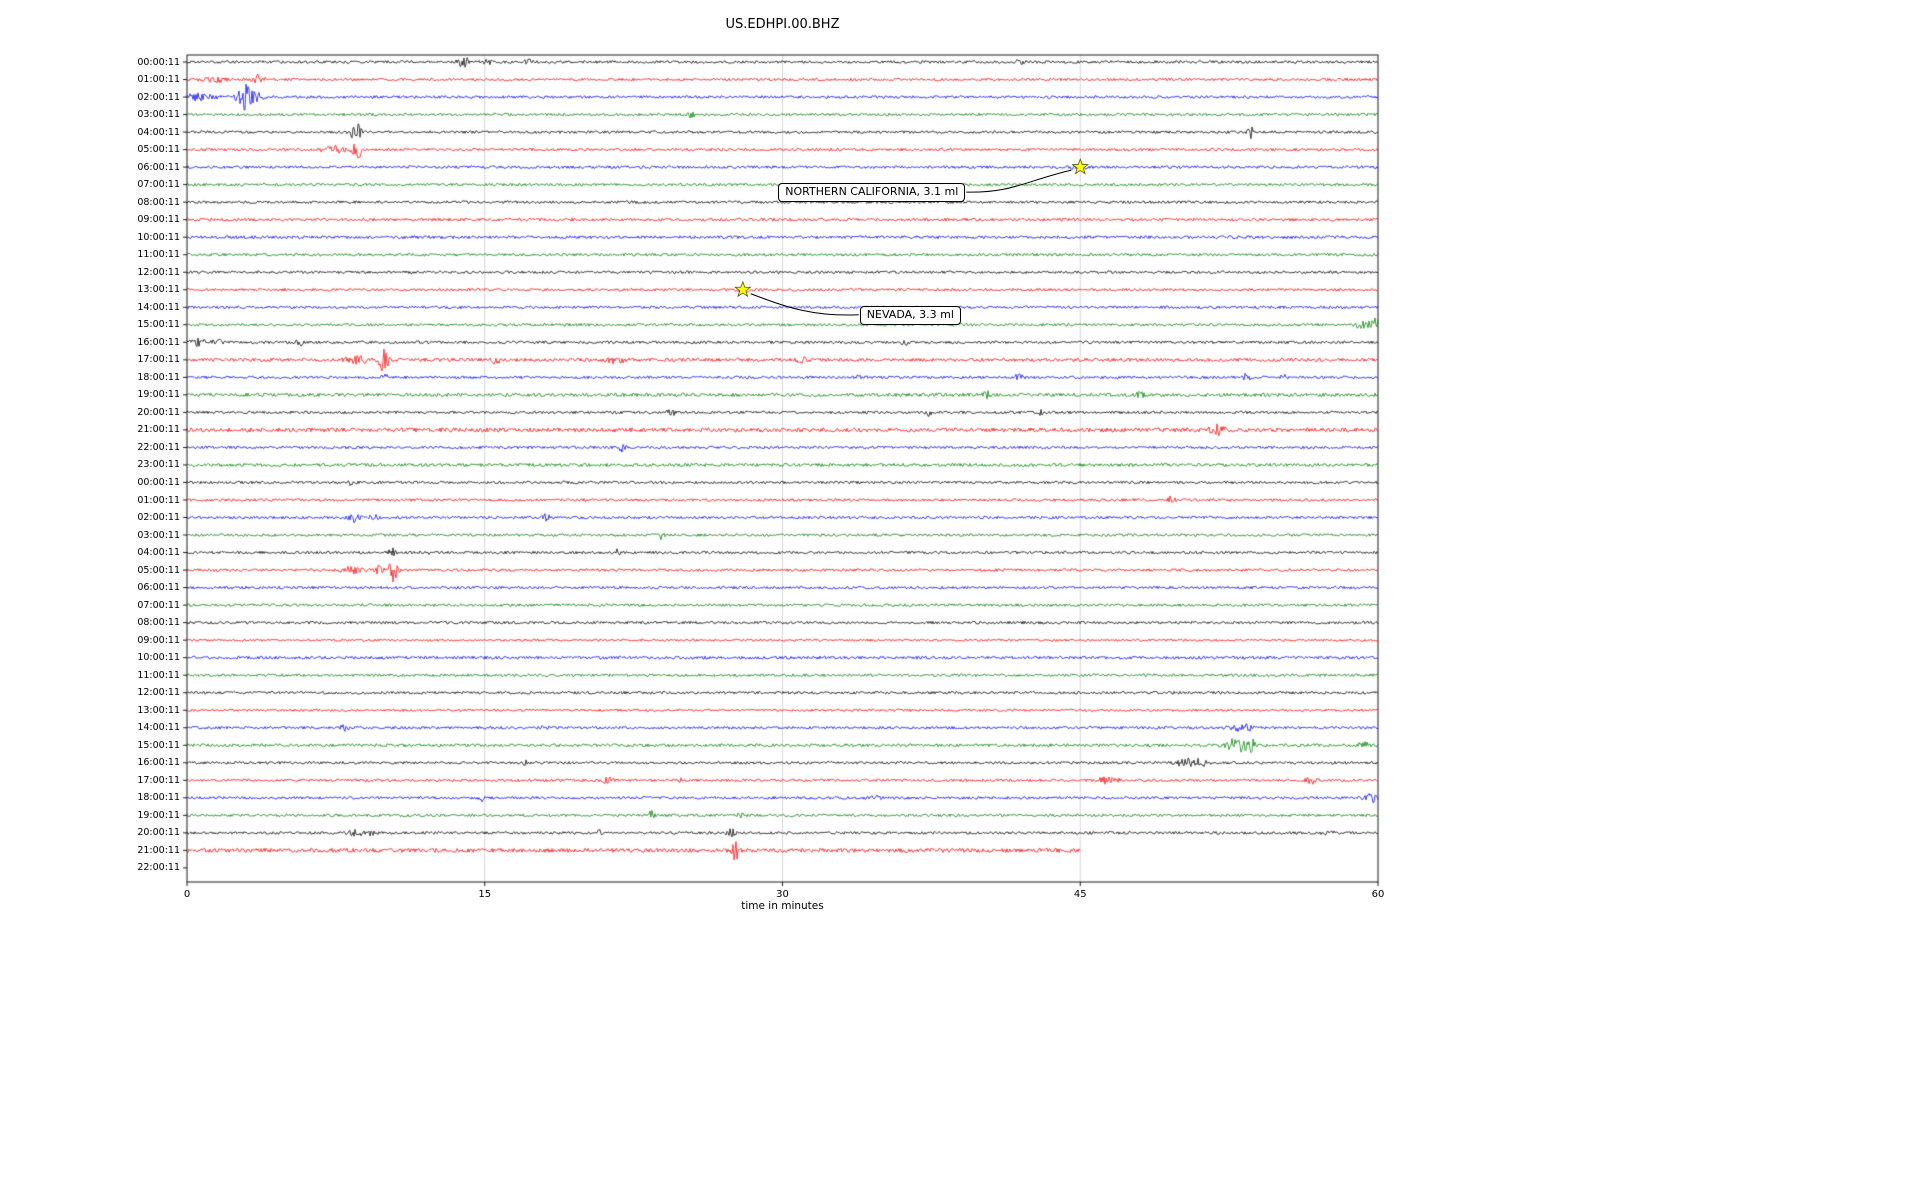 This screenshot has height=1200, width=1920. Describe the element at coordinates (158, 465) in the screenshot. I see `y-tick-label: 23:00:11` at that location.